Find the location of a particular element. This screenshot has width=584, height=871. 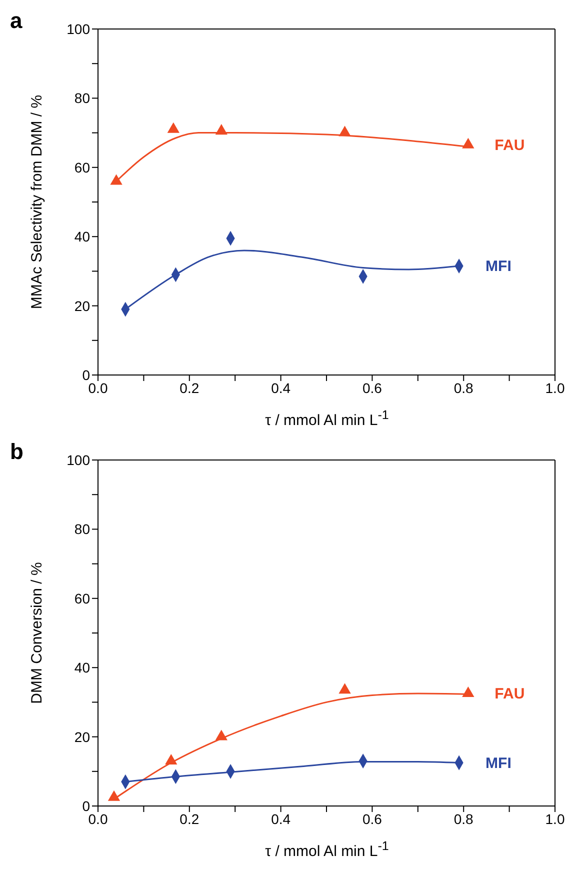

chart-title: b is located at coordinates (17, 452).